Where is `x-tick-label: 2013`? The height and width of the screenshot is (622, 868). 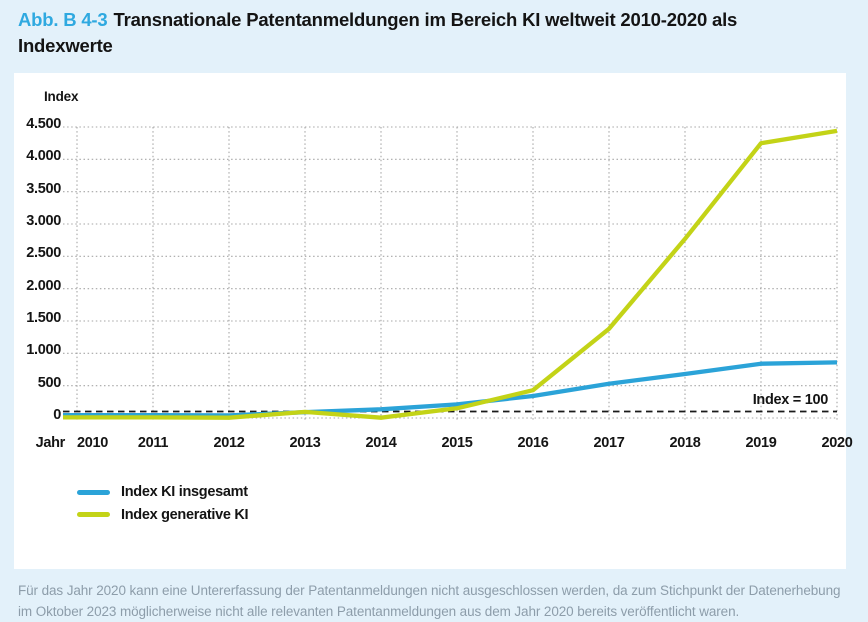
x-tick-label: 2013 is located at coordinates (304, 443).